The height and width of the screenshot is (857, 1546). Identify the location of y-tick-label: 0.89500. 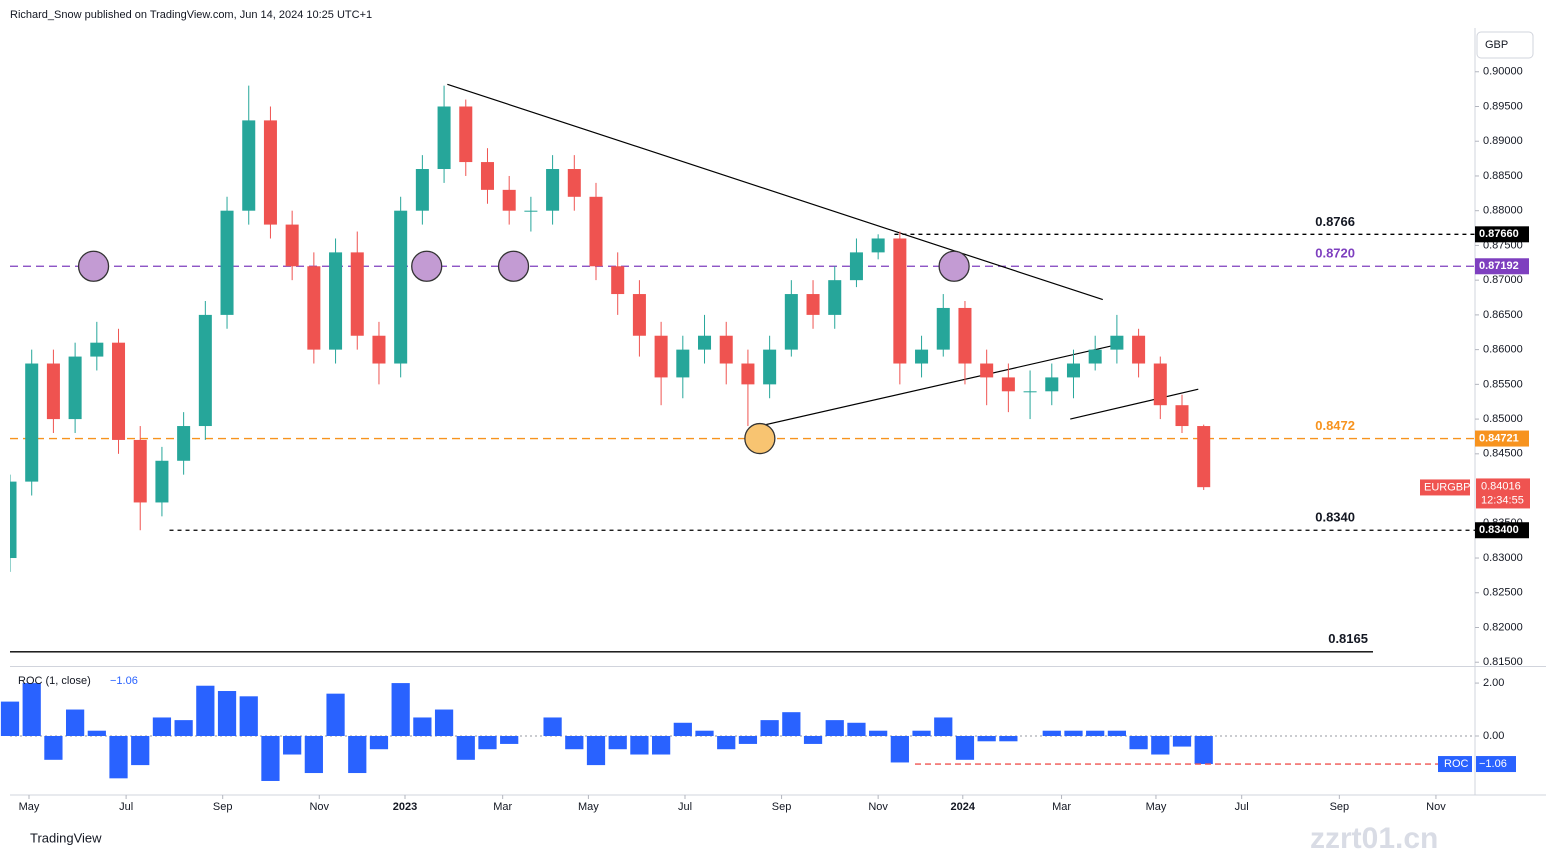
(1503, 106).